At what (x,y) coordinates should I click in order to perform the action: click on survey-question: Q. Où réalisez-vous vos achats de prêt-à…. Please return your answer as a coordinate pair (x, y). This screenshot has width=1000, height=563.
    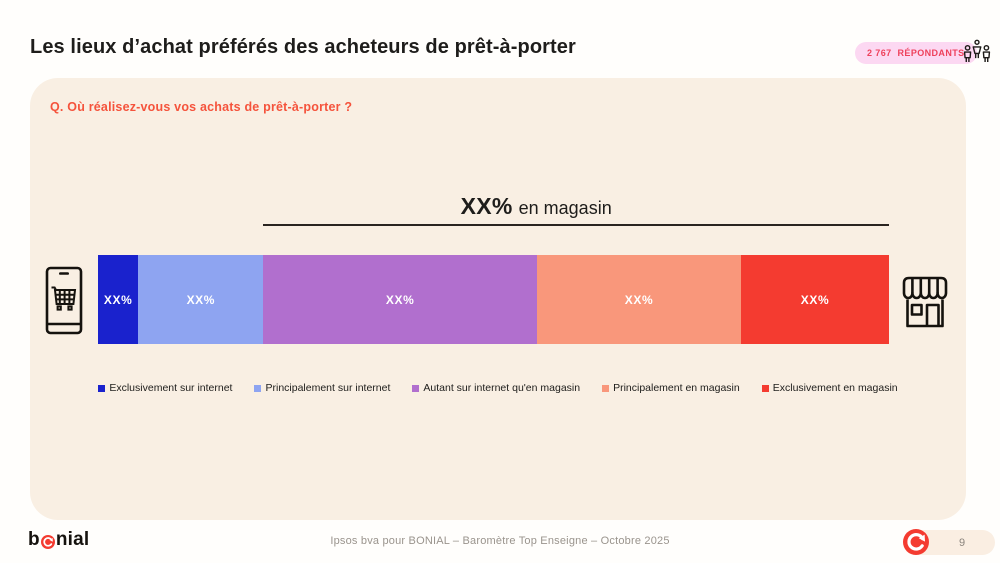
    Looking at the image, I should click on (201, 107).